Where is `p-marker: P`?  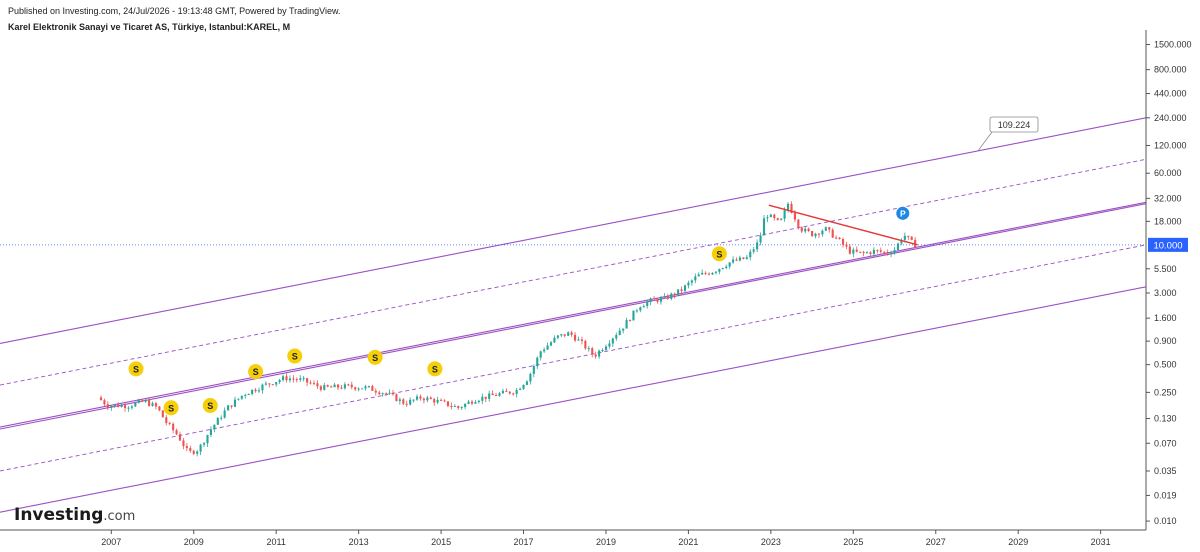
p-marker: P is located at coordinates (903, 213).